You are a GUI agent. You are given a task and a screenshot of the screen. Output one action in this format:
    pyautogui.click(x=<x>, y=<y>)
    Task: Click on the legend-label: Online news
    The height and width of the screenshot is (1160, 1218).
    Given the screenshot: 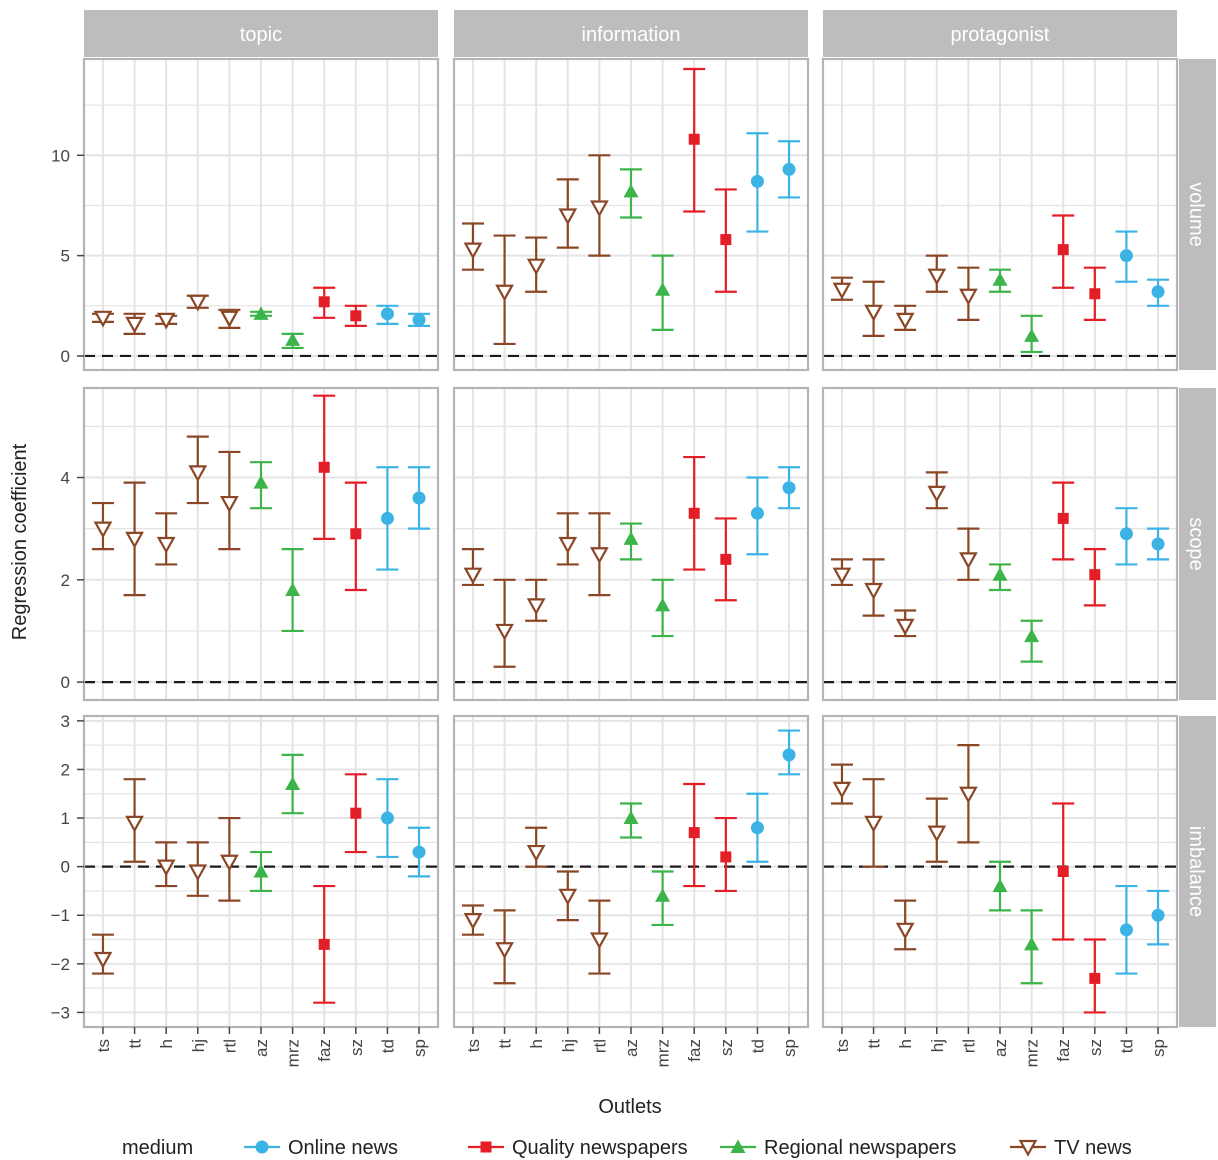 What is the action you would take?
    pyautogui.click(x=343, y=1148)
    